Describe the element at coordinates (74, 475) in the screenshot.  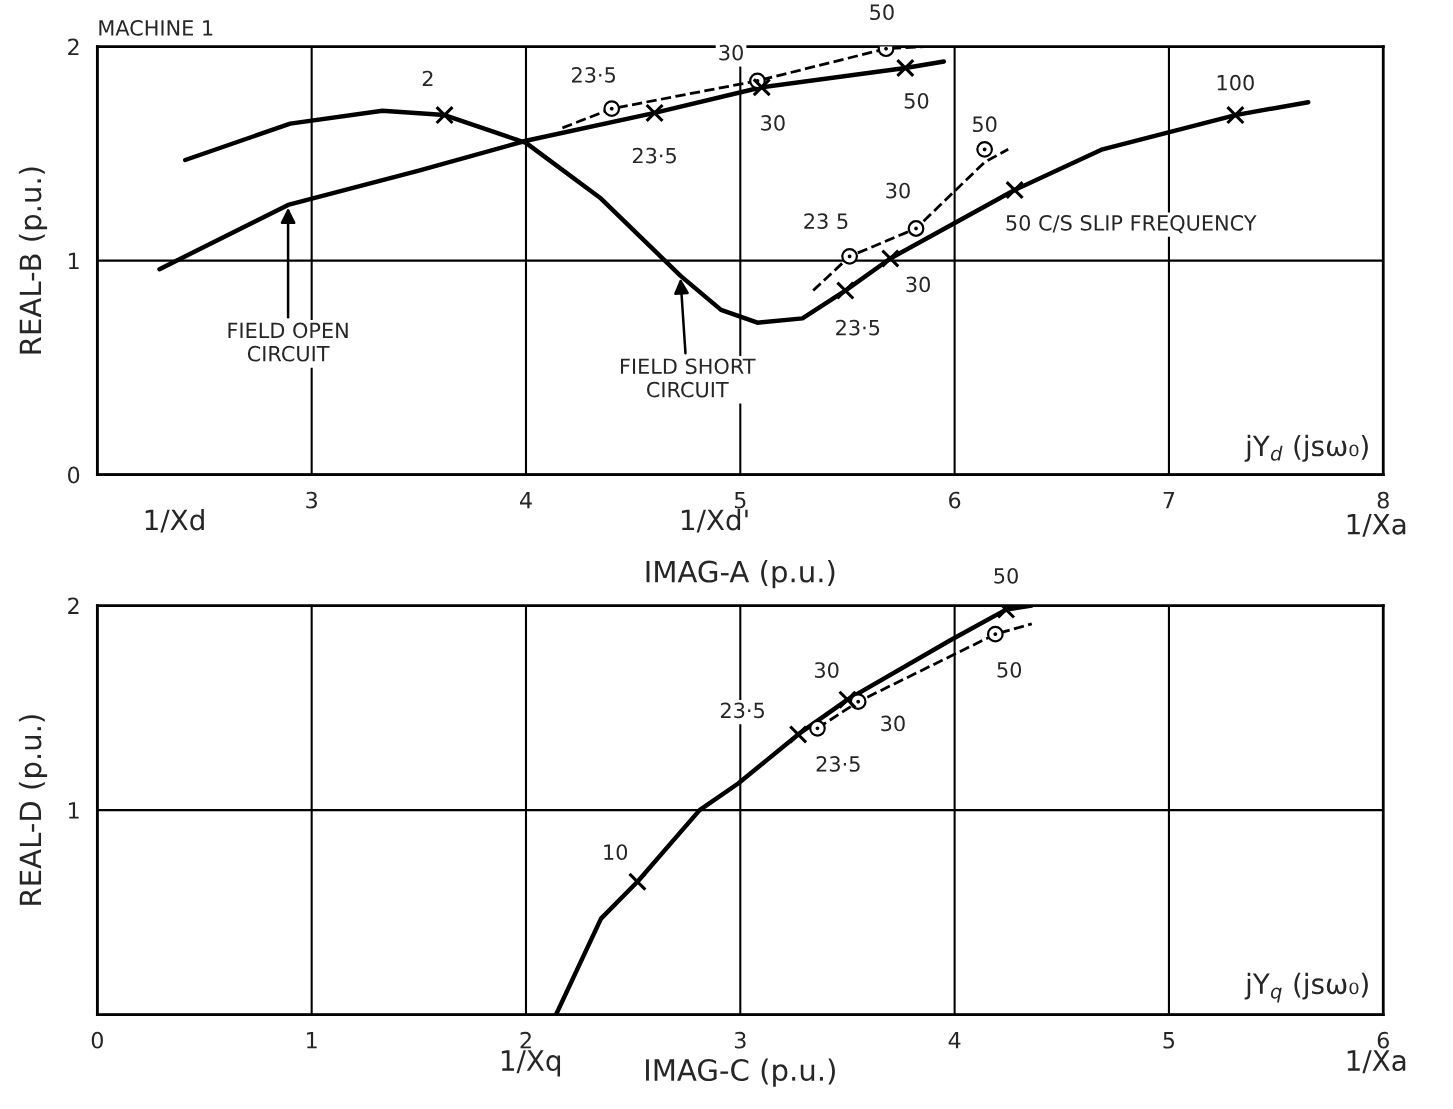
I see `y-tick-label: 0` at that location.